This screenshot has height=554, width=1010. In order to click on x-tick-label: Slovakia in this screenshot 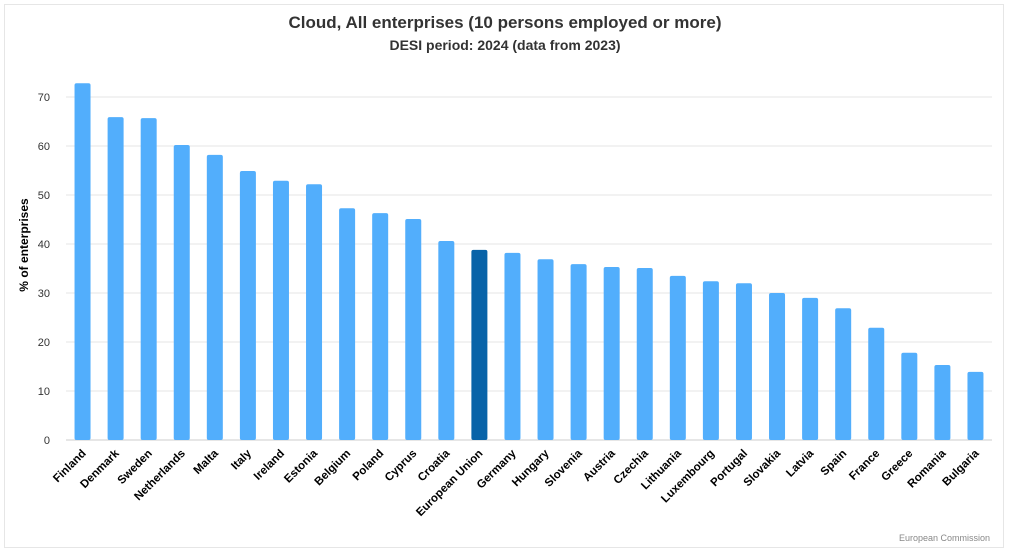, I will do `click(763, 468)`.